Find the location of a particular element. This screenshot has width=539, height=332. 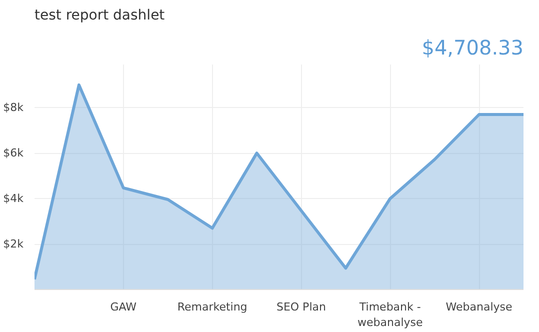

y-tick-label: $4k is located at coordinates (13, 199).